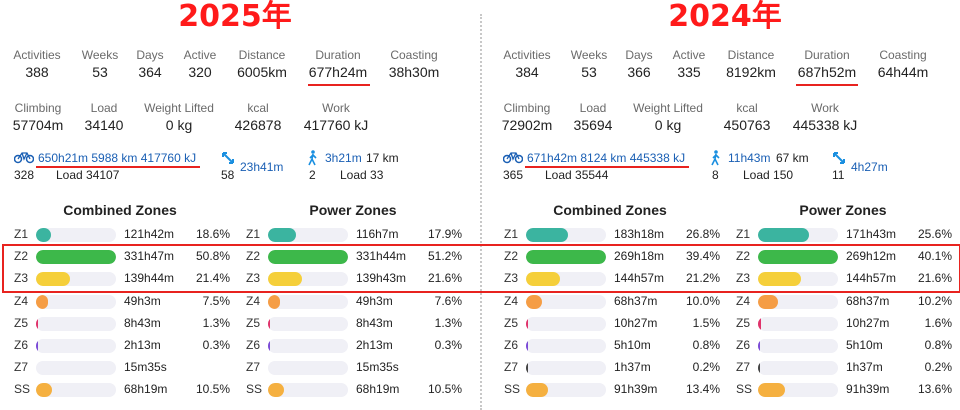  Describe the element at coordinates (614, 346) in the screenshot. I see `zone-row: Z6 5h10m 0.8%` at that location.